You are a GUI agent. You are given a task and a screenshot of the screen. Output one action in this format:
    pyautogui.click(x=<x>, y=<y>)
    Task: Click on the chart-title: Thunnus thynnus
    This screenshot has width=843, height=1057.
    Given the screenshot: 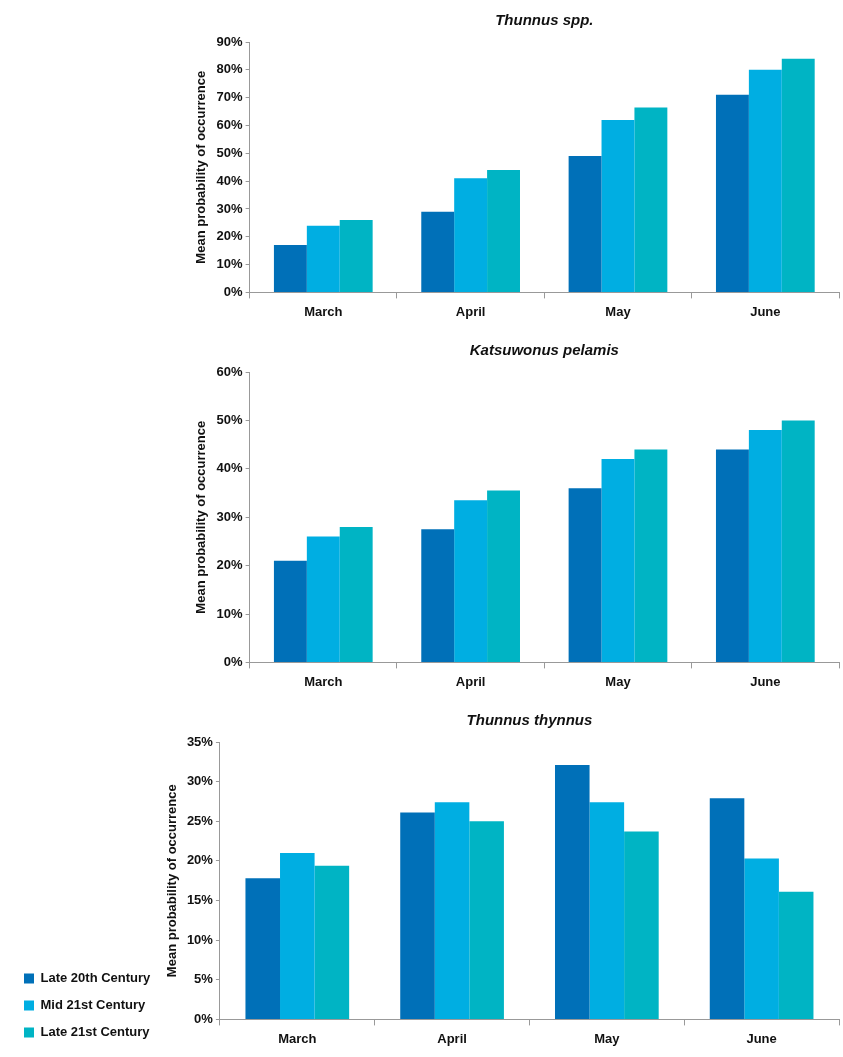 What is the action you would take?
    pyautogui.click(x=529, y=720)
    